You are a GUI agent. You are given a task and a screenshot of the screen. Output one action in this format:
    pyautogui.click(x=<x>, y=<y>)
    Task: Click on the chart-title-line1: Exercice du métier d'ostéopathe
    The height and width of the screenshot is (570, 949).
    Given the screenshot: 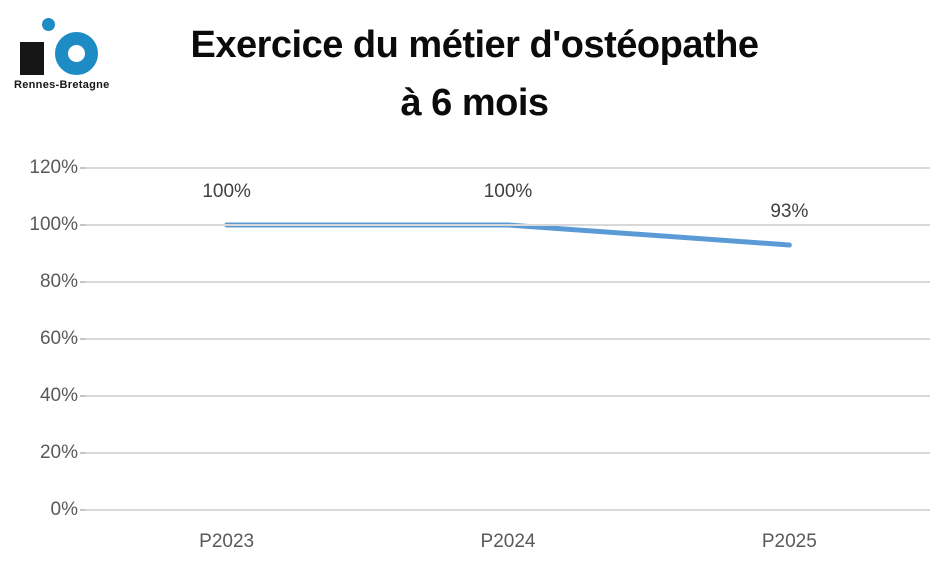 What is the action you would take?
    pyautogui.click(x=474, y=45)
    